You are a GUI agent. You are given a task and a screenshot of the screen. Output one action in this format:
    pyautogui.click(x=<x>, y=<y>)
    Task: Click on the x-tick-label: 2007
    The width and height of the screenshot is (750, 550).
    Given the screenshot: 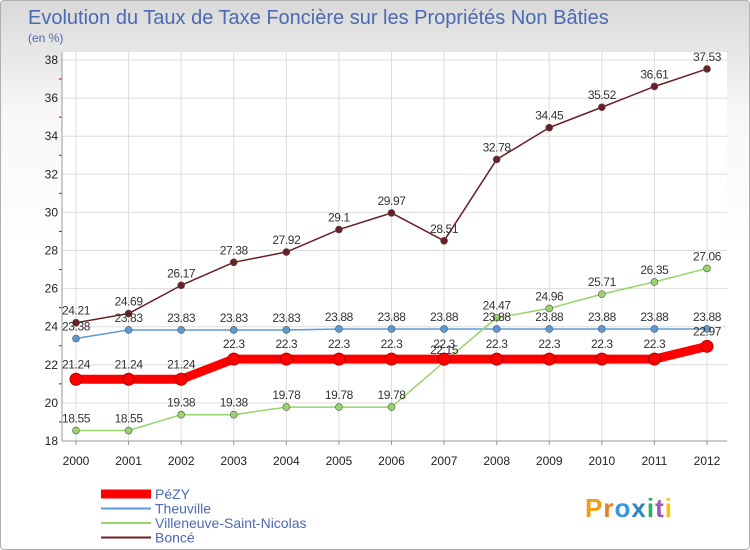 What is the action you would take?
    pyautogui.click(x=444, y=461)
    